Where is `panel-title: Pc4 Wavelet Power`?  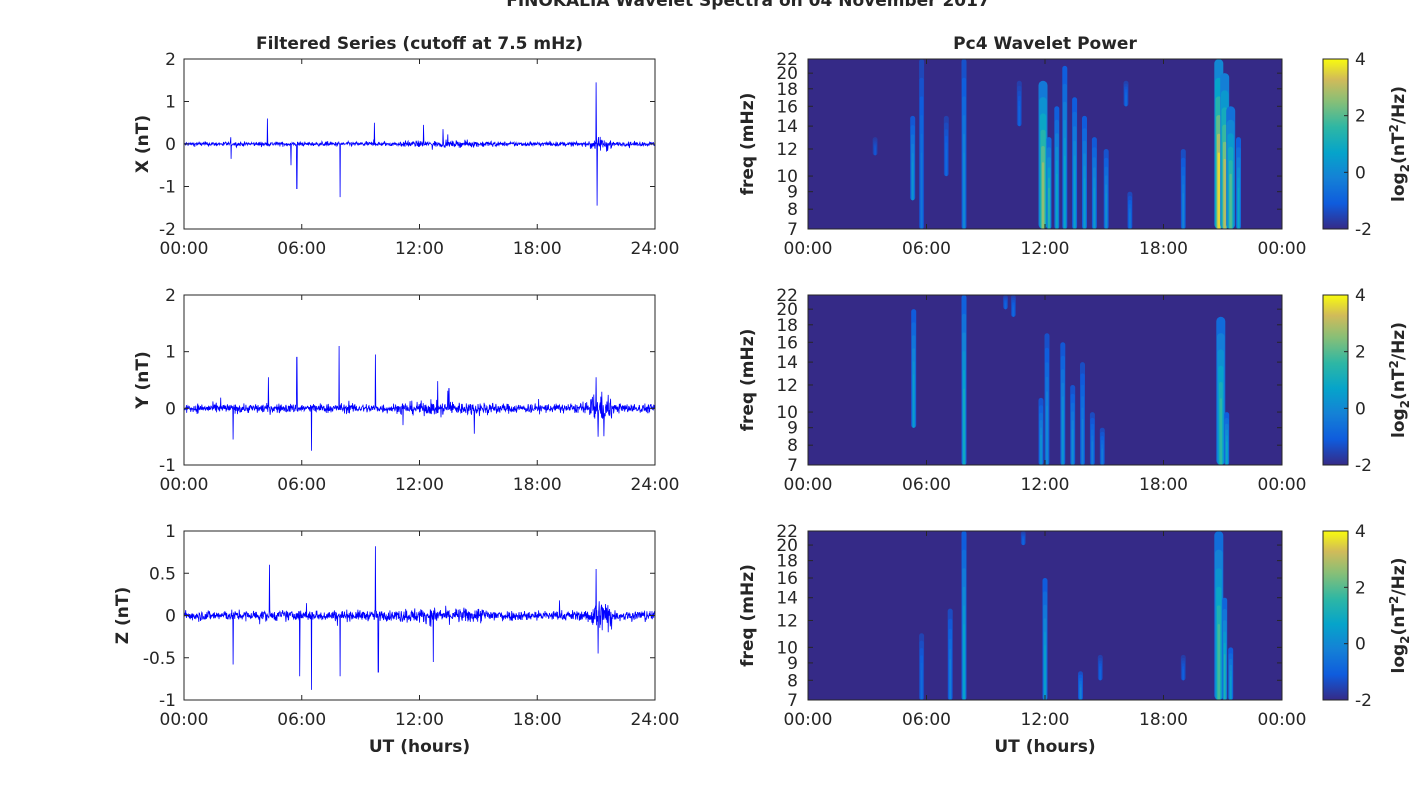
panel-title: Pc4 Wavelet Power is located at coordinates (1045, 44).